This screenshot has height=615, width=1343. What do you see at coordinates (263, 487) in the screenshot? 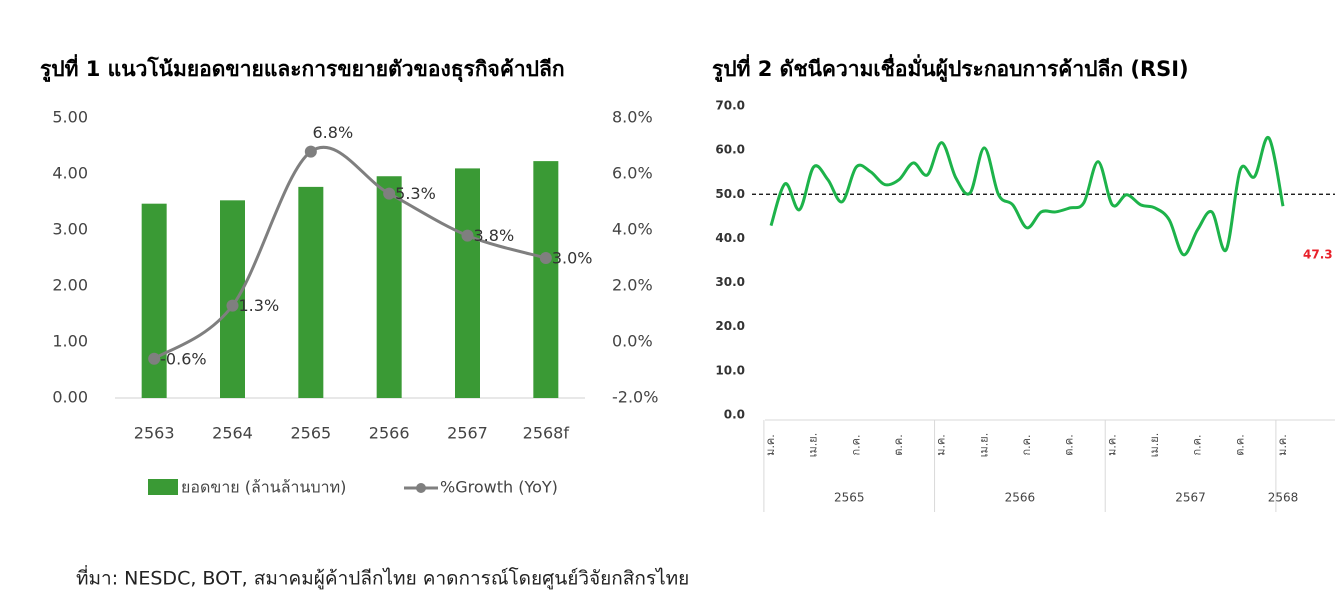
I see `legend-label: ยอดขาย (ล้านล้านบาท)` at bounding box center [263, 487].